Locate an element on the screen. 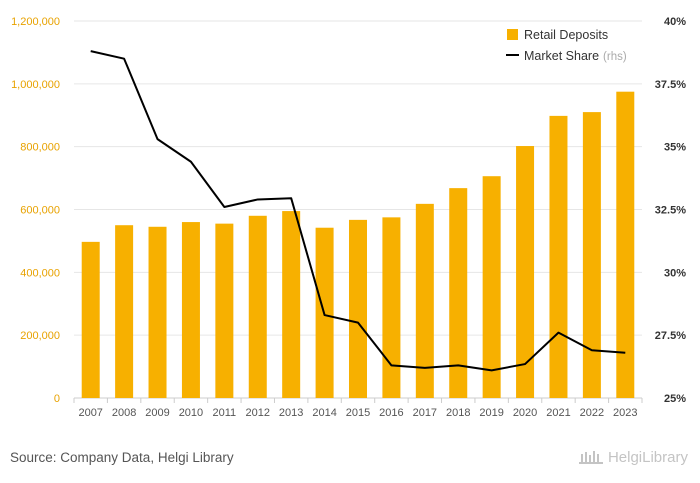 This screenshot has width=700, height=483. bar-retail-deposits-2021 is located at coordinates (558, 257).